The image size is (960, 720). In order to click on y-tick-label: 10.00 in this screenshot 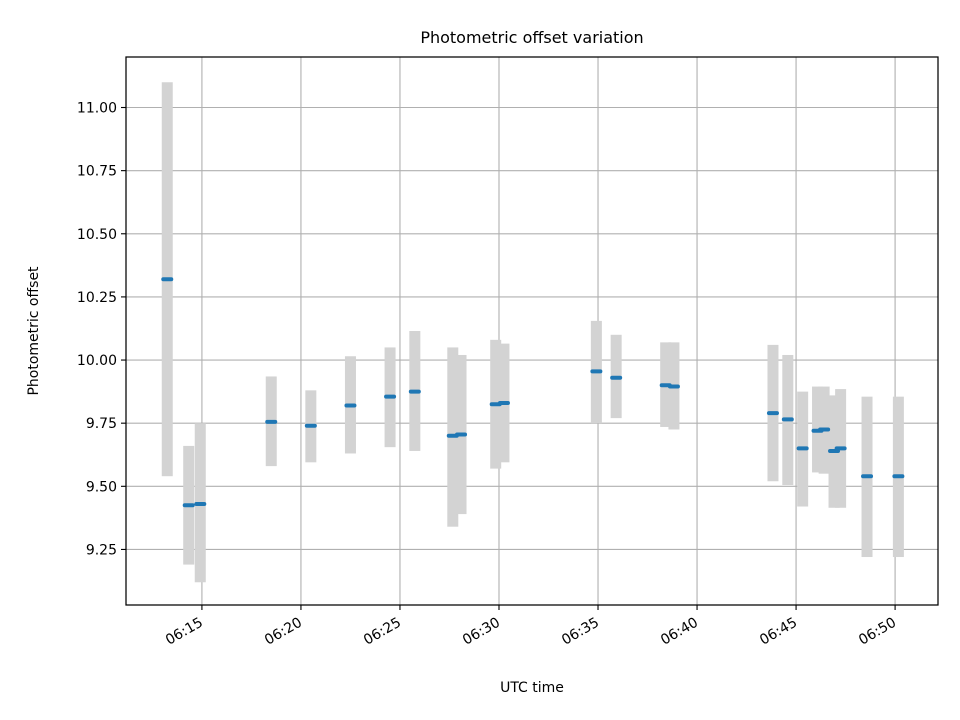, I will do `click(97, 361)`.